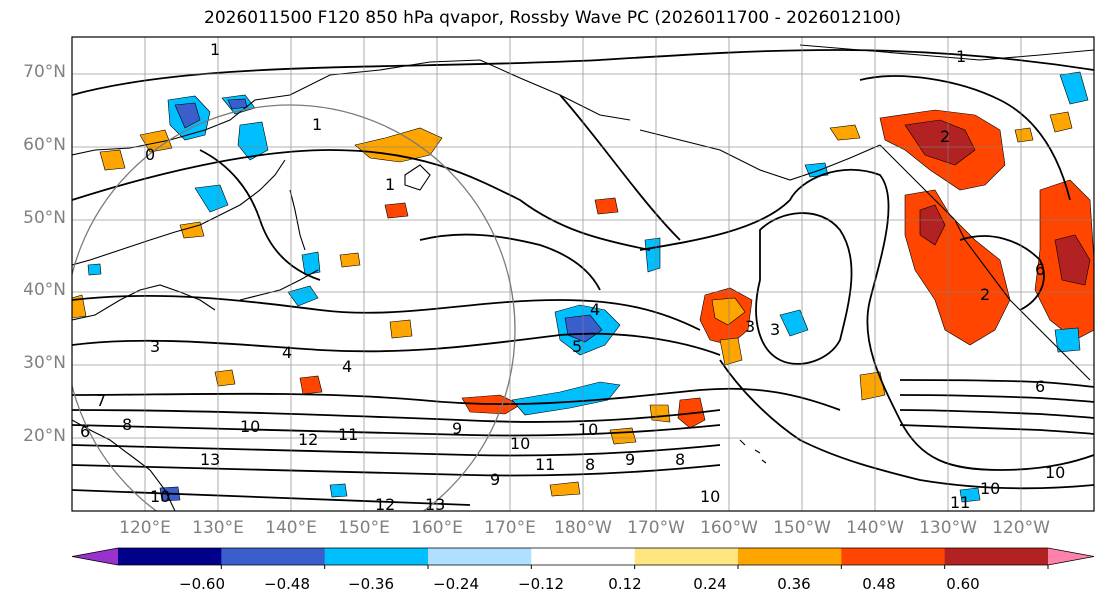 This screenshot has height=604, width=1105. I want to click on lon-label: 140°E, so click(291, 528).